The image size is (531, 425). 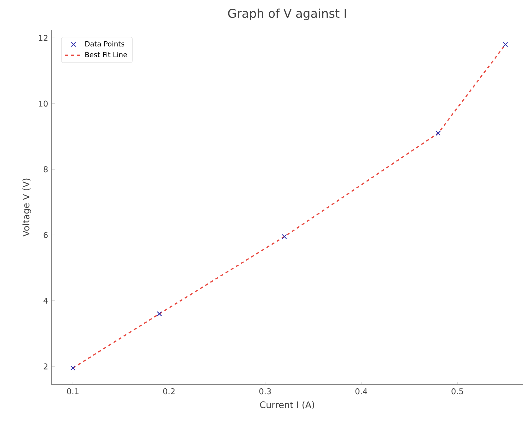 I want to click on y-tick-label: 10, so click(x=43, y=103).